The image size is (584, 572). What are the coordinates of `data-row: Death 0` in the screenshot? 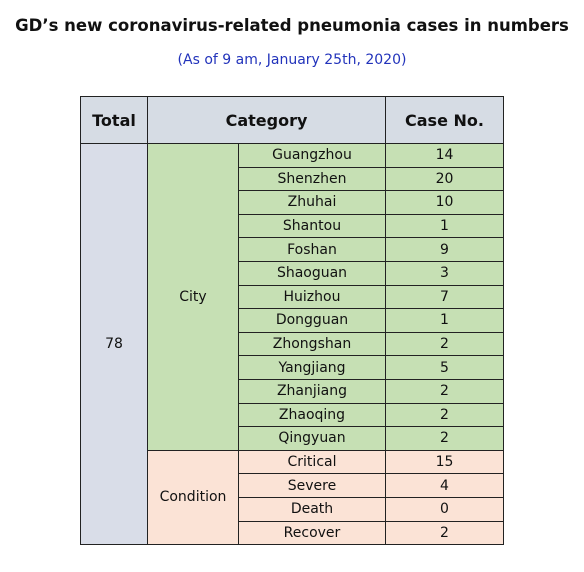 It's located at (292, 509).